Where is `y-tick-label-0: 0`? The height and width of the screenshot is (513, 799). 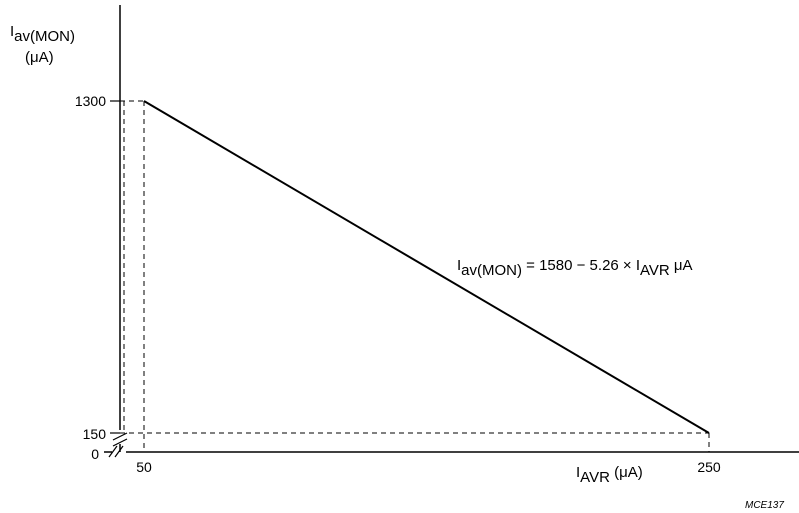 y-tick-label-0: 0 is located at coordinates (95, 454).